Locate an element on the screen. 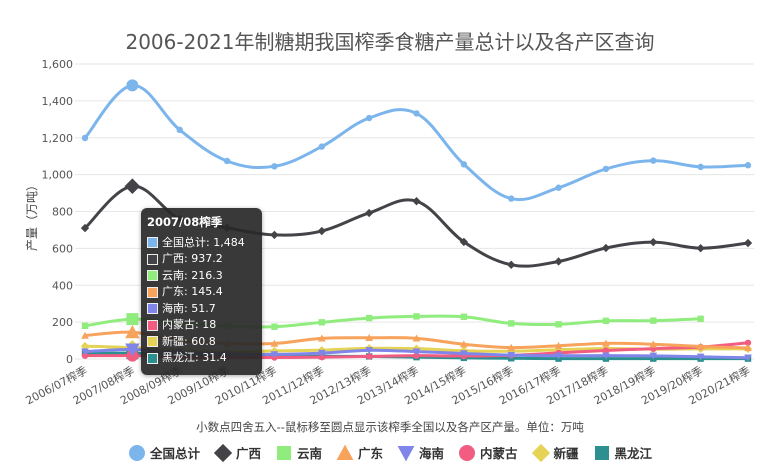  tooltip-row-label: 新疆: 60.8 is located at coordinates (189, 341).